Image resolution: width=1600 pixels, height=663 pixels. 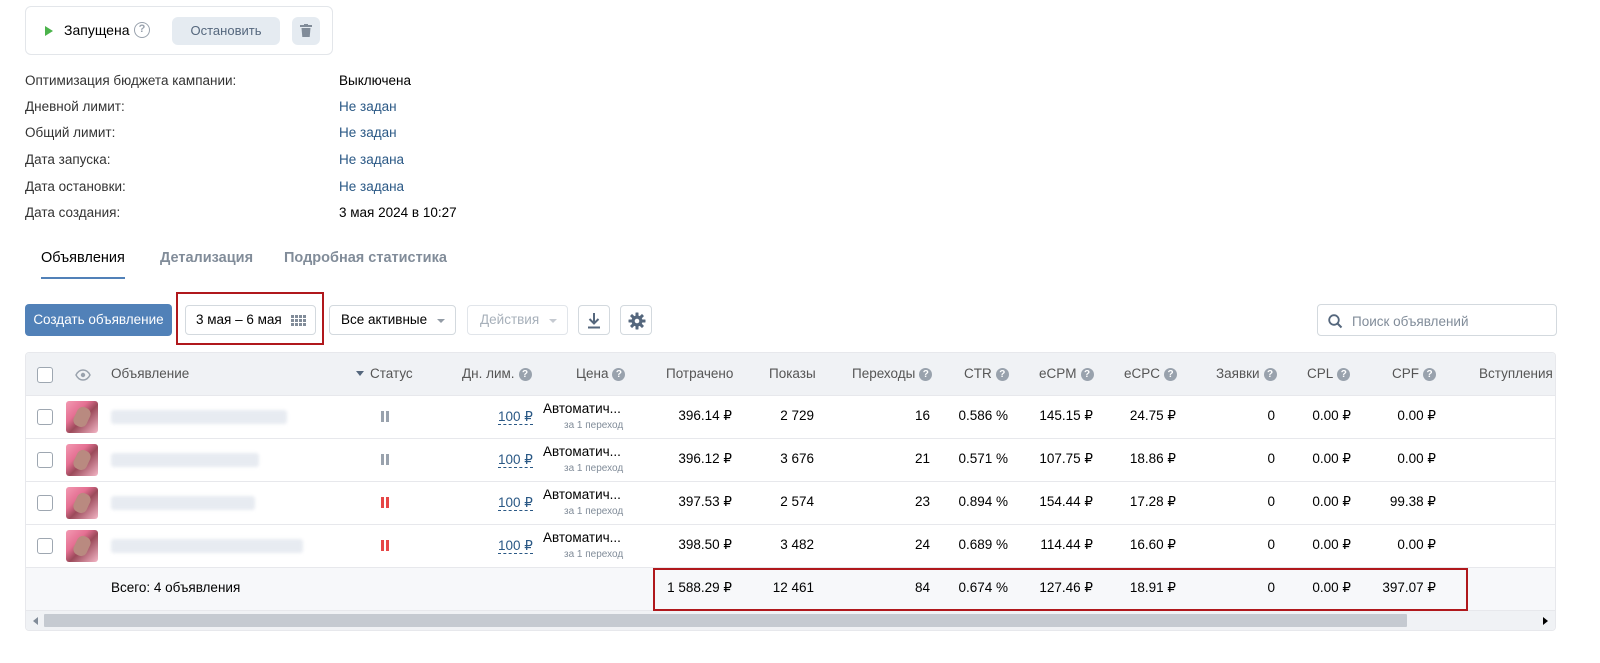 I want to click on stop-button: Остановить, so click(x=226, y=31).